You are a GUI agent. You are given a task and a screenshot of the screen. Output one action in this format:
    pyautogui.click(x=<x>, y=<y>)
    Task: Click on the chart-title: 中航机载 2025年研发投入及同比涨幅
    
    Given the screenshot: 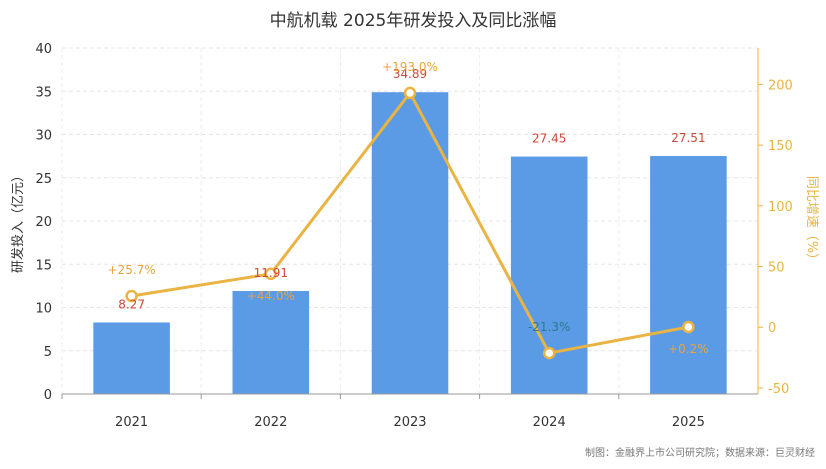 What is the action you would take?
    pyautogui.click(x=413, y=21)
    